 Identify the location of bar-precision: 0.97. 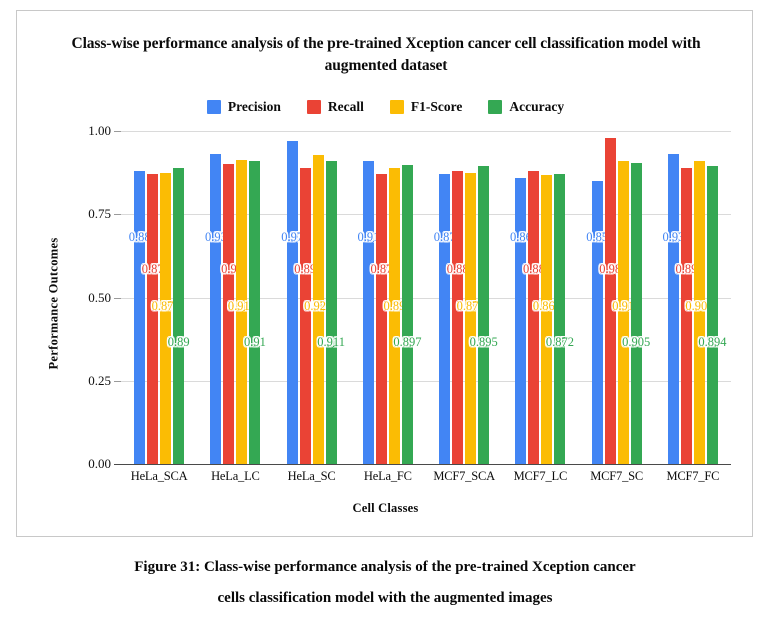
(292, 302).